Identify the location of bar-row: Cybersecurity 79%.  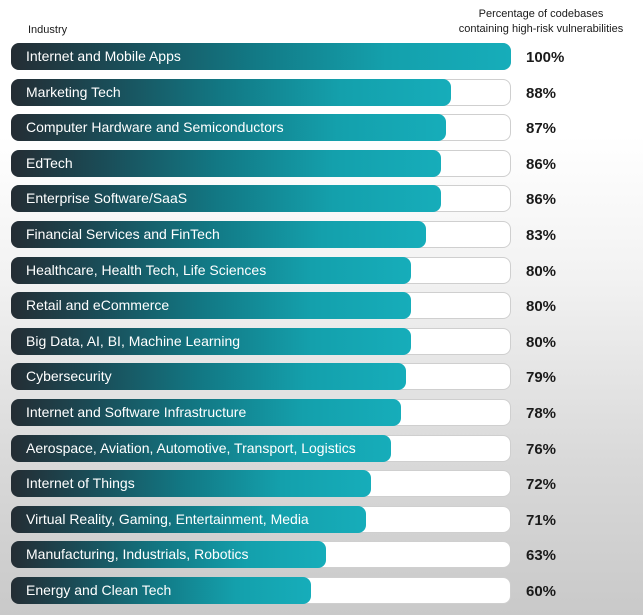
(326, 376).